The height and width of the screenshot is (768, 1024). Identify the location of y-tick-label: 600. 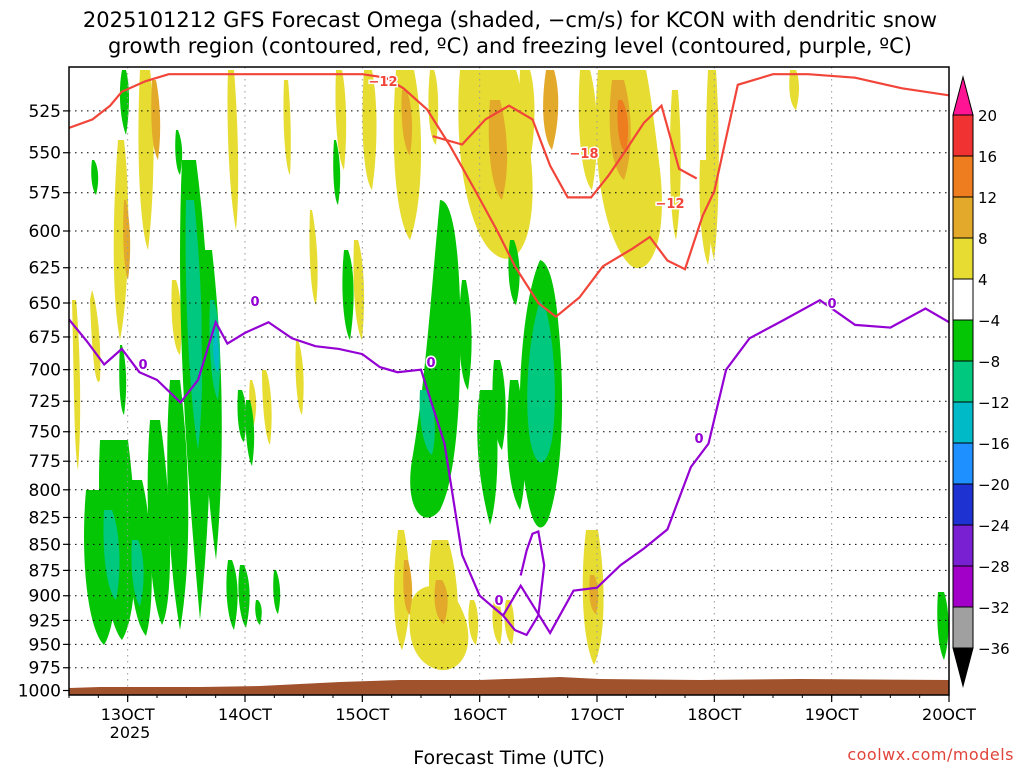
(45, 232).